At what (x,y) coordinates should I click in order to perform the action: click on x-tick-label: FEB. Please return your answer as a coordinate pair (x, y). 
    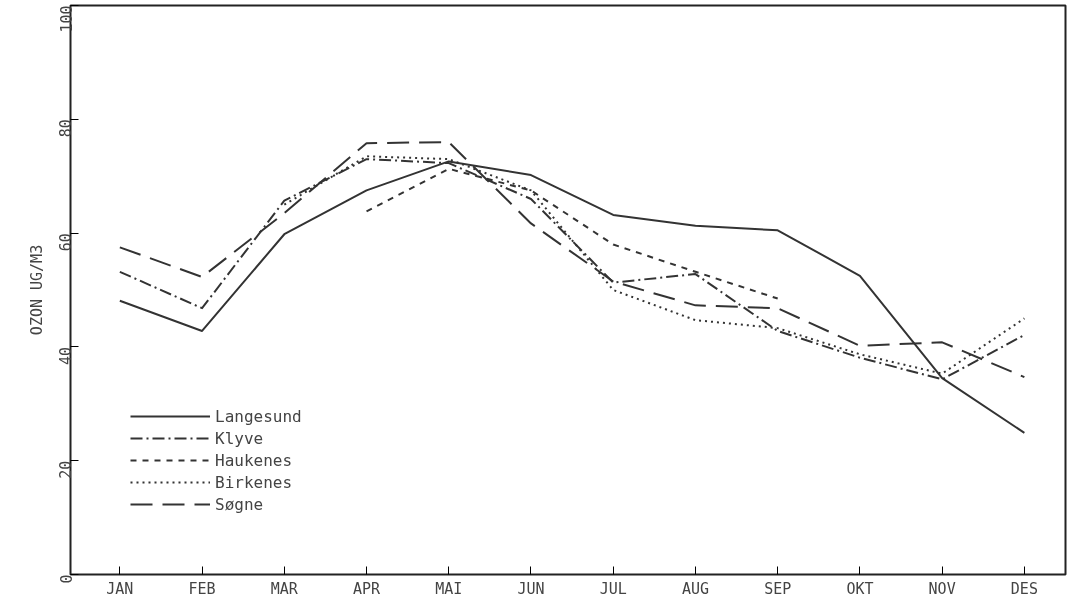
    Looking at the image, I should click on (202, 588).